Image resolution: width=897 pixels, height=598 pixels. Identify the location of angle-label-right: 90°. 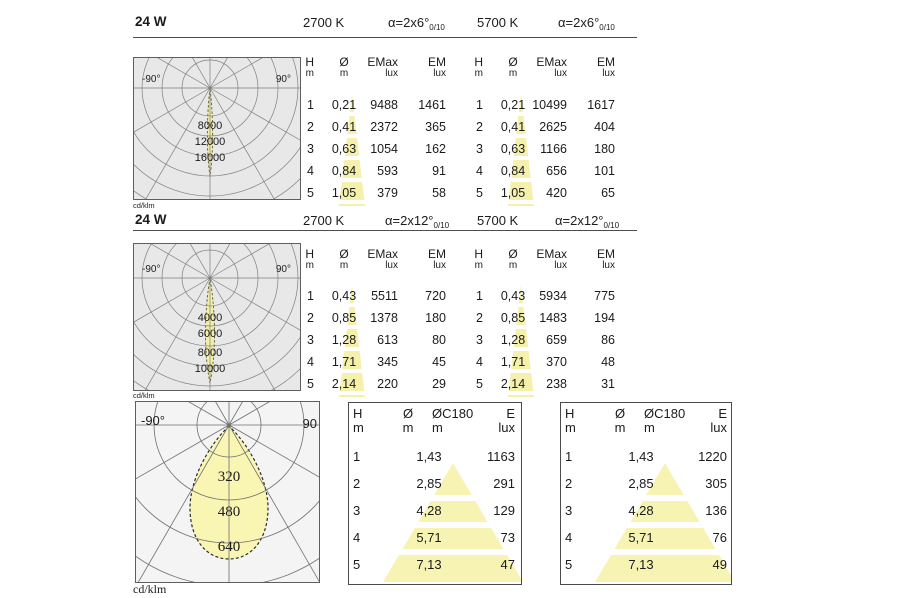
(283, 269).